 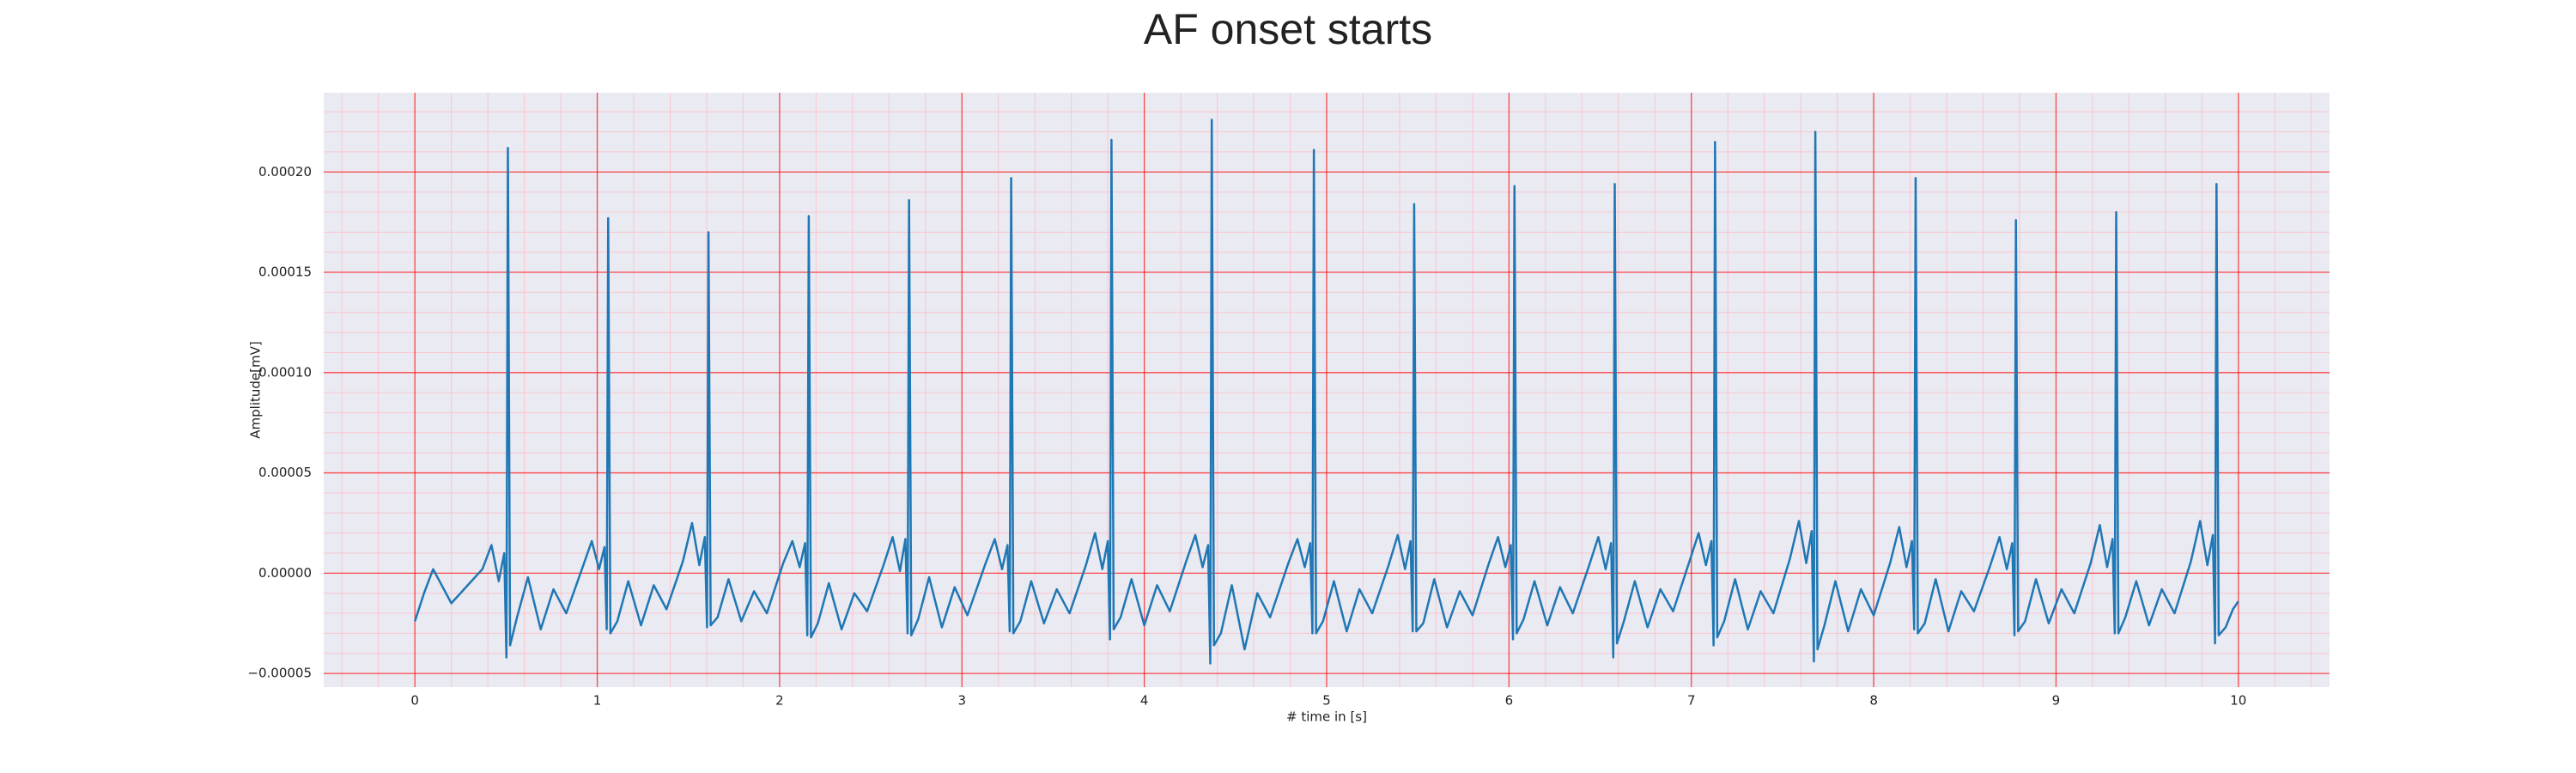 I want to click on y-tick-label: 0.00020, so click(x=285, y=172).